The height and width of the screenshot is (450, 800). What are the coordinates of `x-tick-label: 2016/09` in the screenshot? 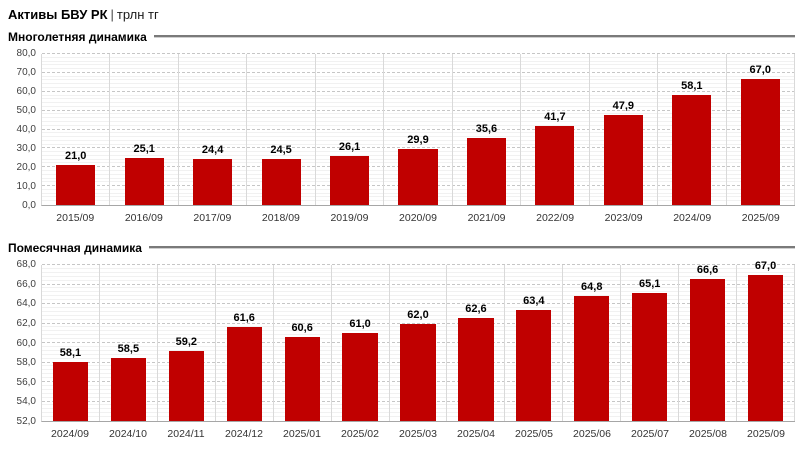 It's located at (143, 218).